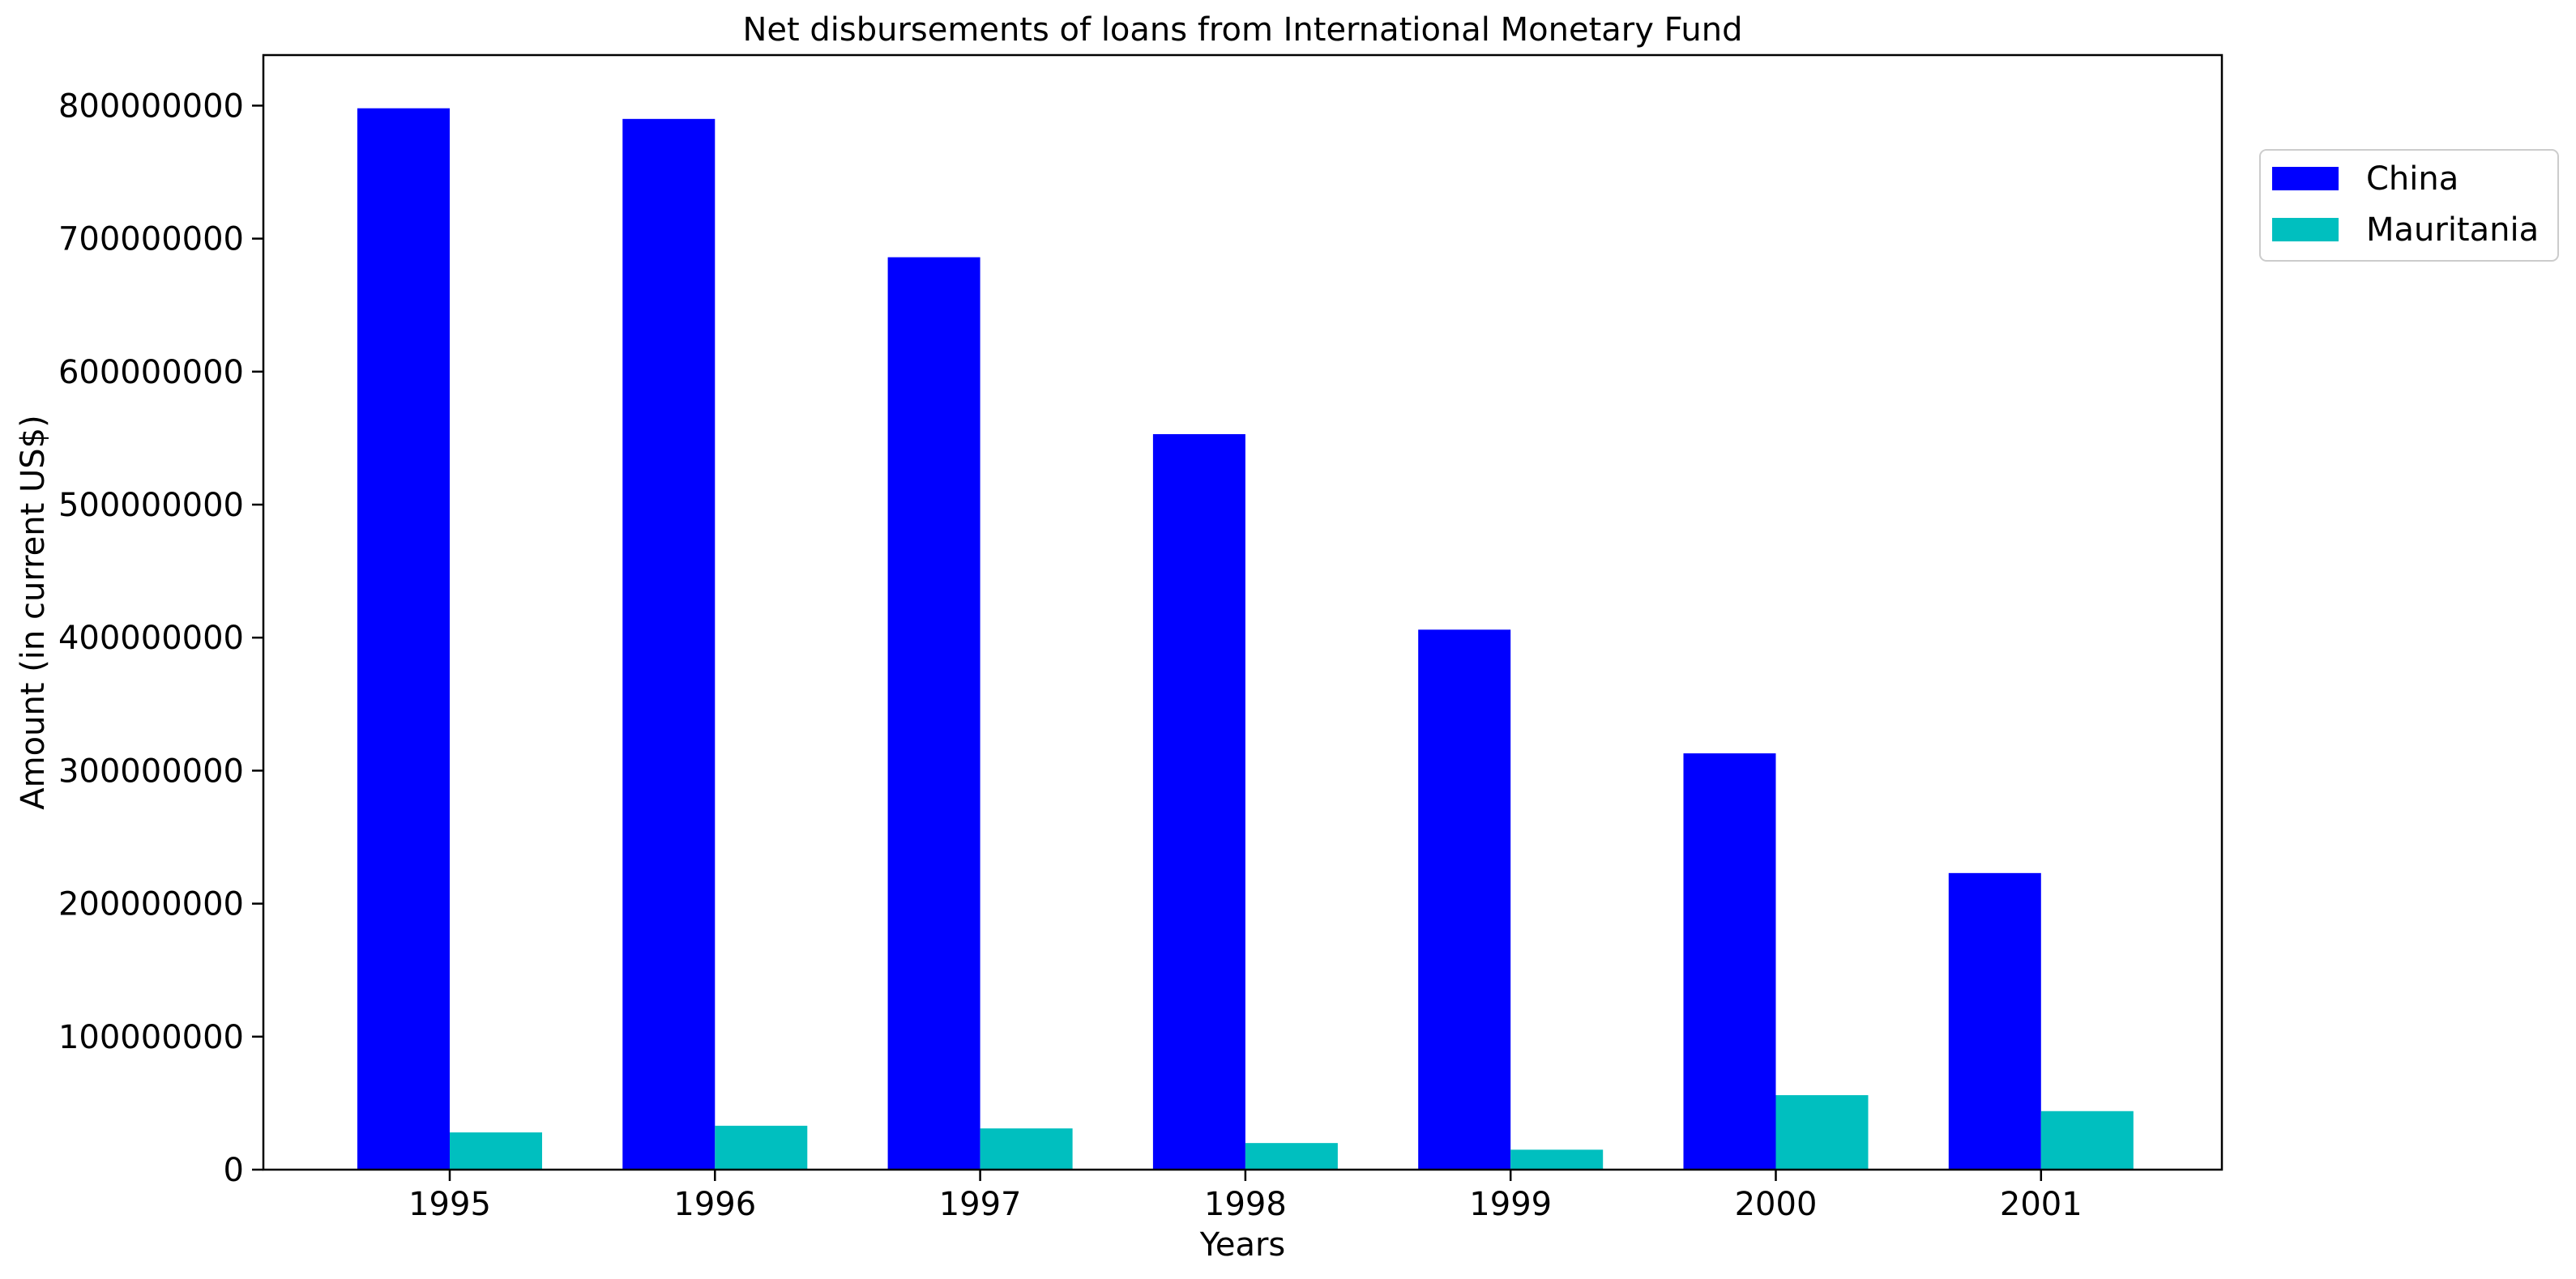 The image size is (2576, 1279). I want to click on bar-china-2001, so click(1994, 1021).